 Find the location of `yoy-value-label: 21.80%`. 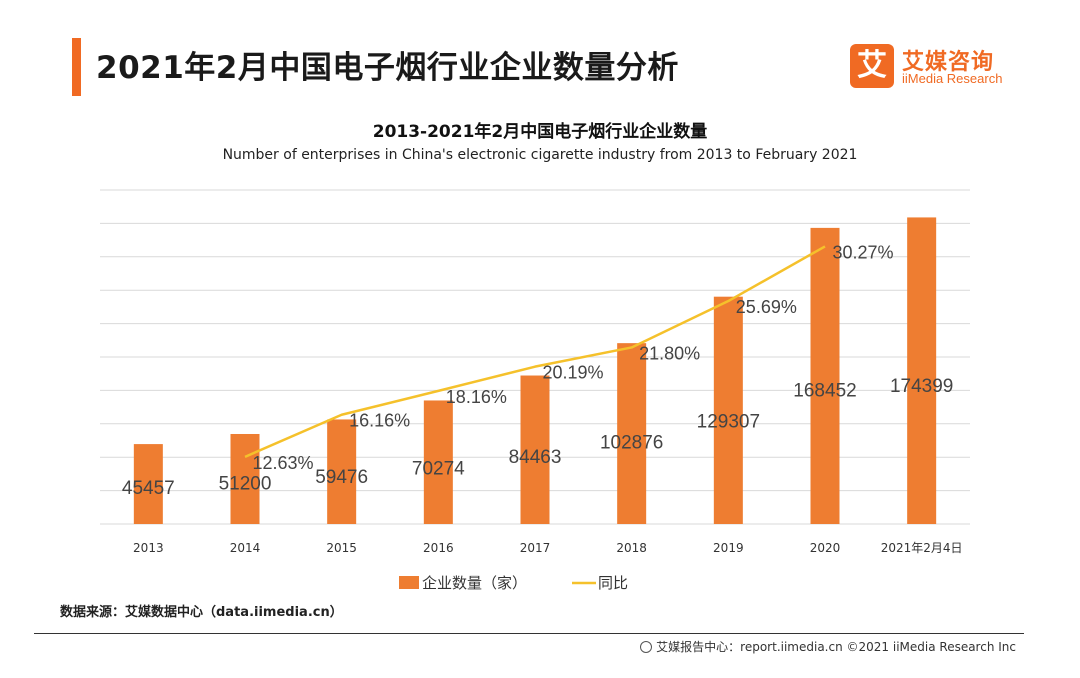

yoy-value-label: 21.80% is located at coordinates (669, 353).